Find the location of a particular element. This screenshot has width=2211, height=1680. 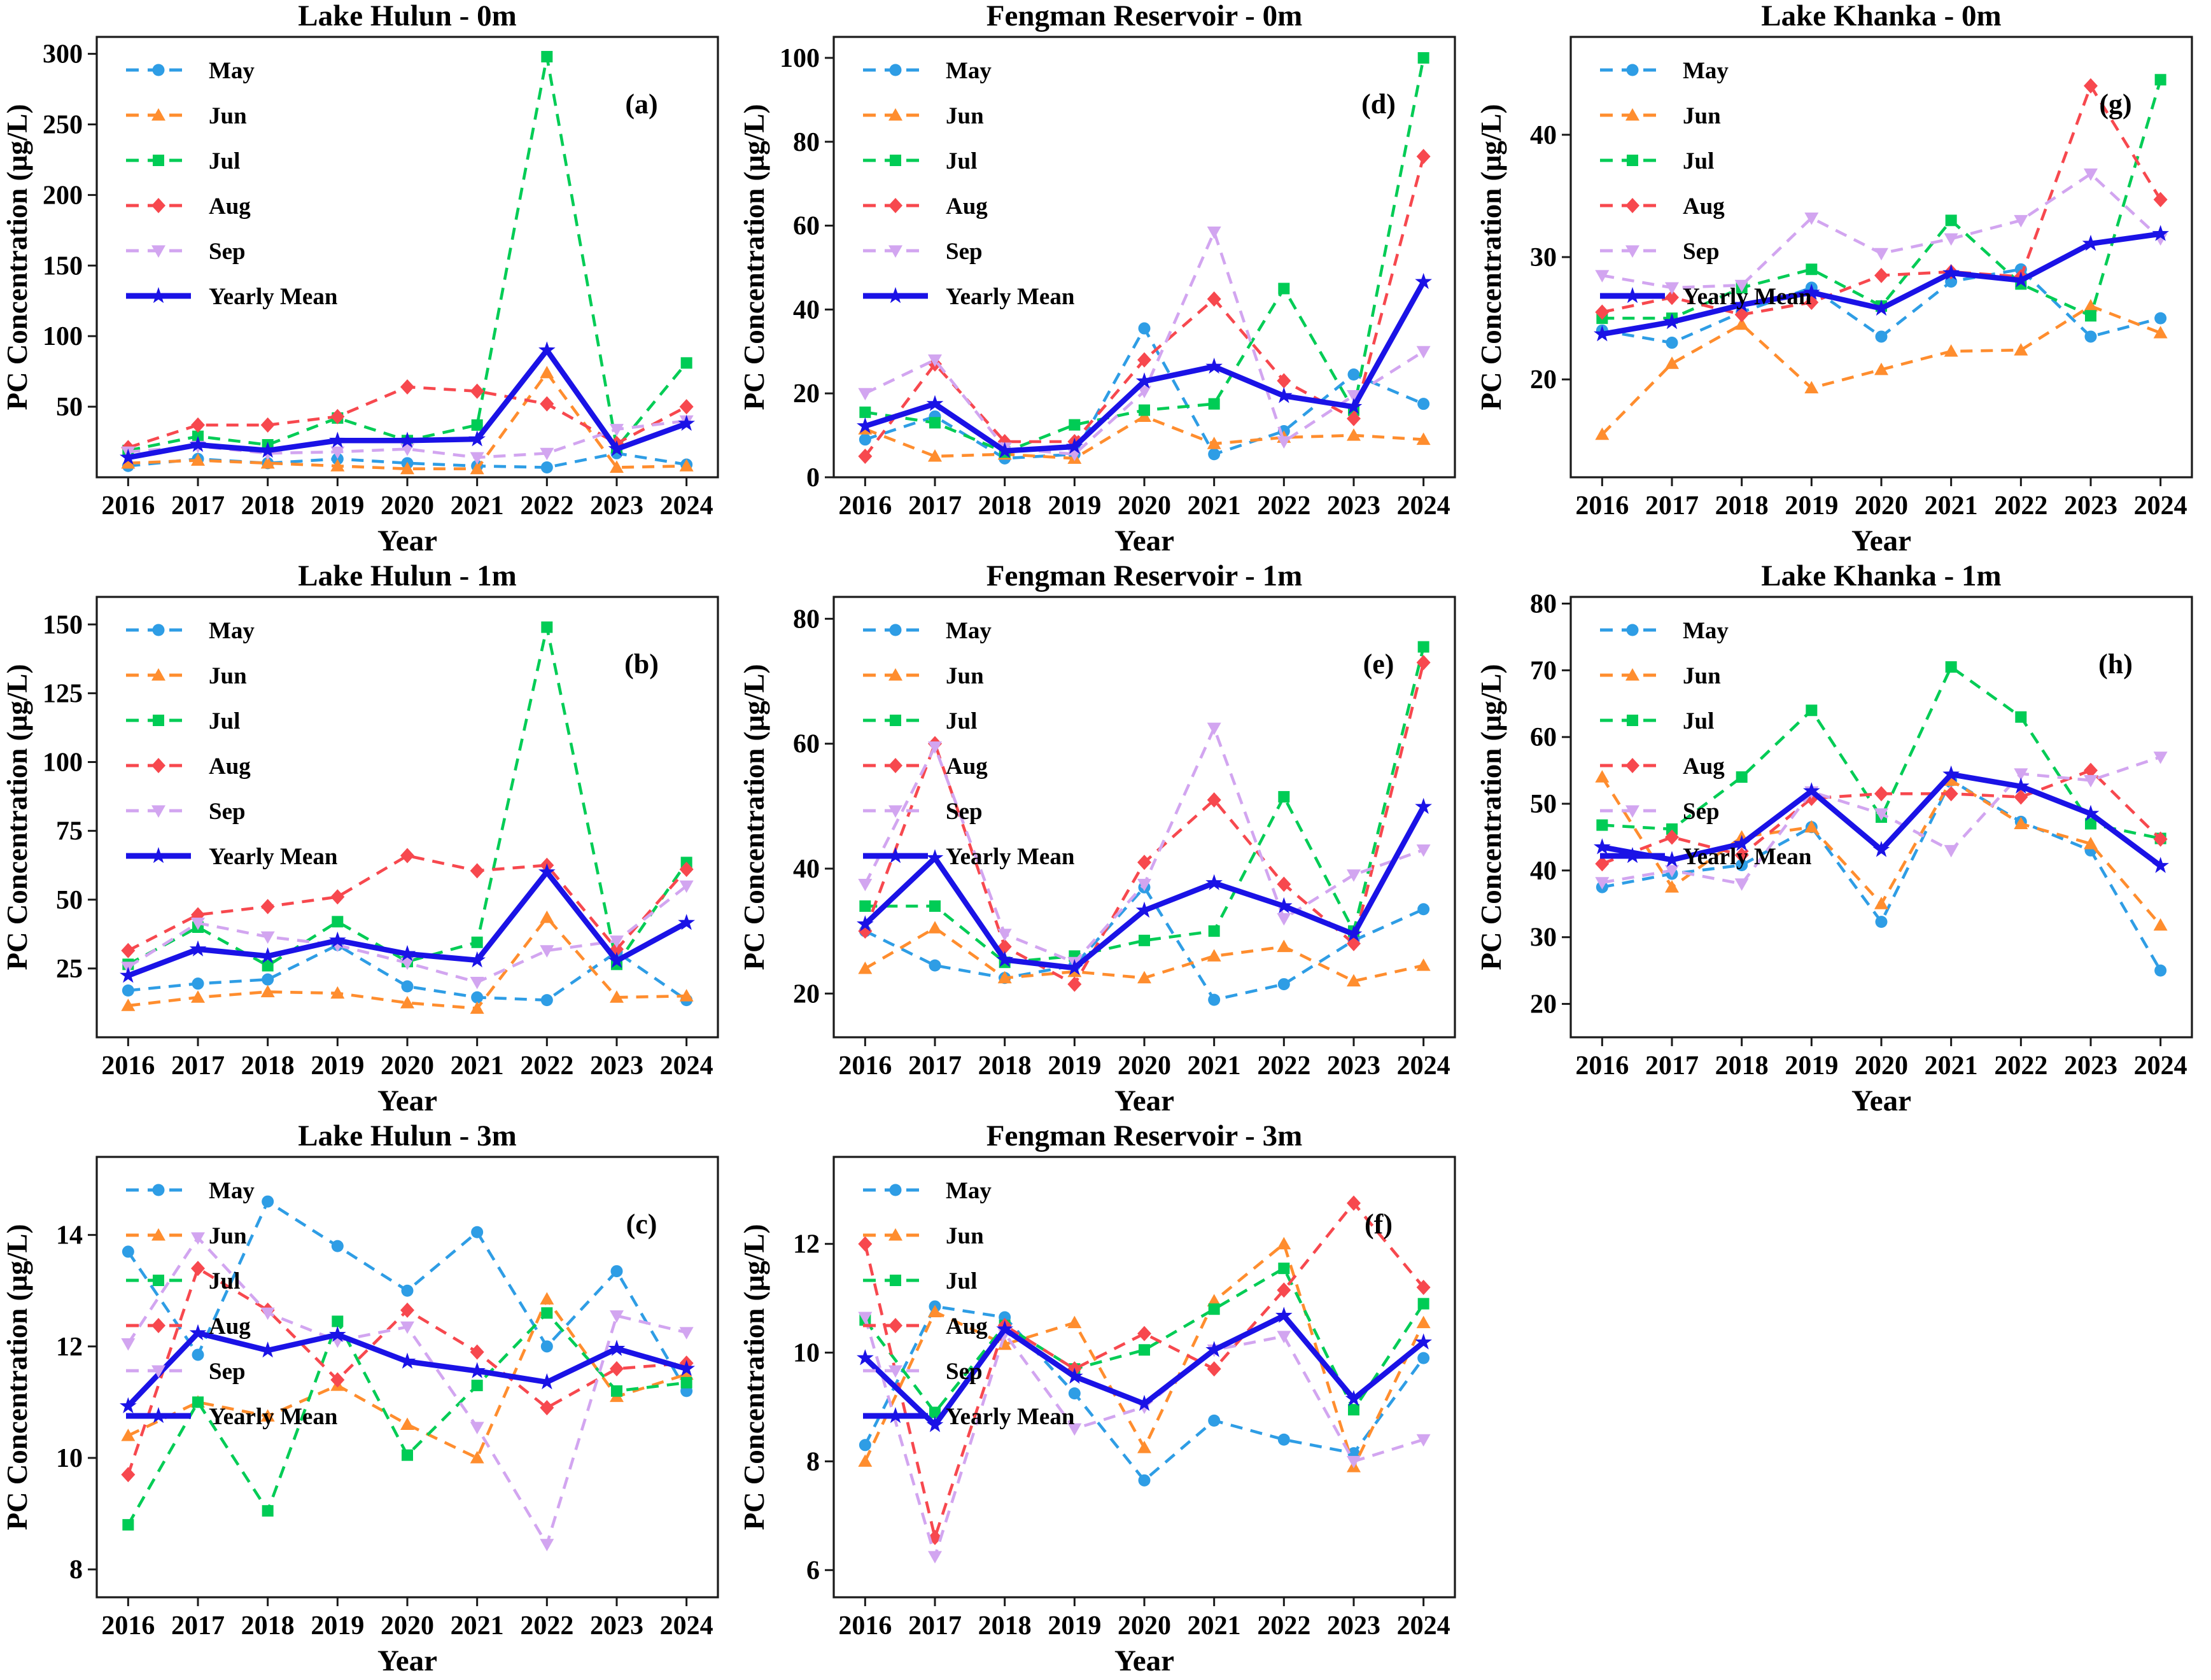

y-tick-label: 50 is located at coordinates (69, 407).